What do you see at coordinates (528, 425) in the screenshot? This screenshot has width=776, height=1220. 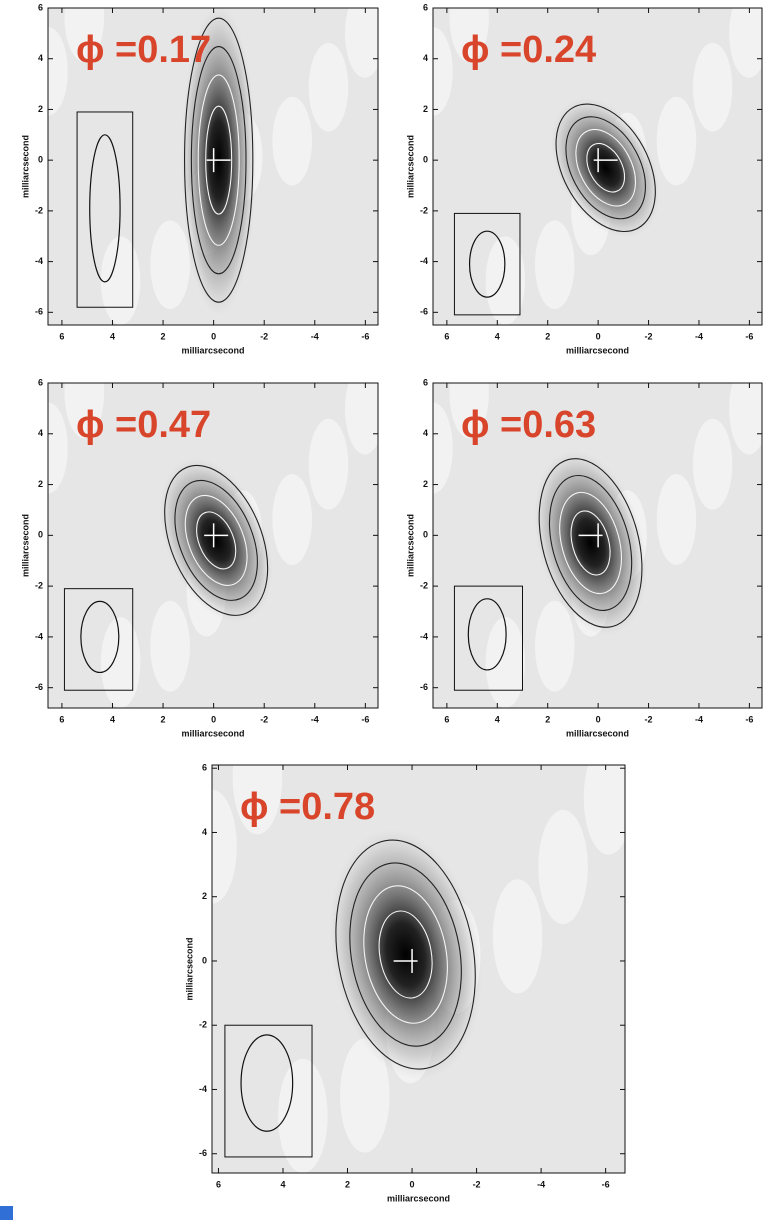 I see `phase-label: ϕ =0.63` at bounding box center [528, 425].